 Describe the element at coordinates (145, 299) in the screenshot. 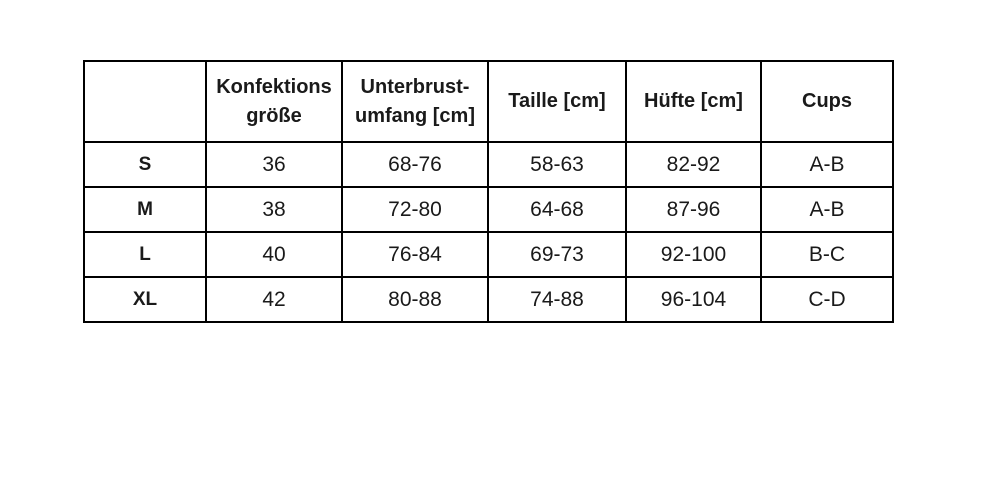

I see `row-label-xl: XL` at that location.